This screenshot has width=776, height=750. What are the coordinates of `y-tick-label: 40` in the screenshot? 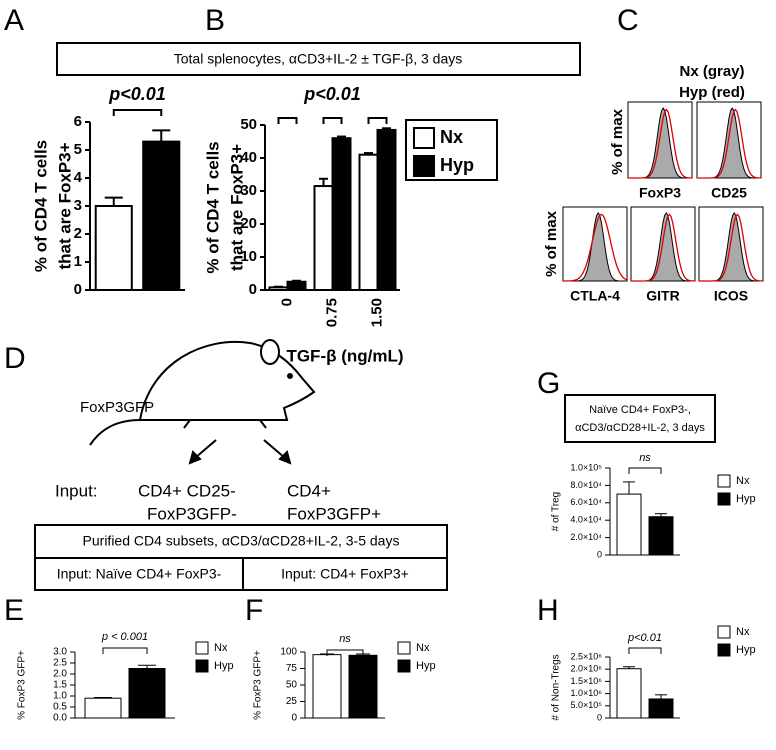 It's located at (248, 157).